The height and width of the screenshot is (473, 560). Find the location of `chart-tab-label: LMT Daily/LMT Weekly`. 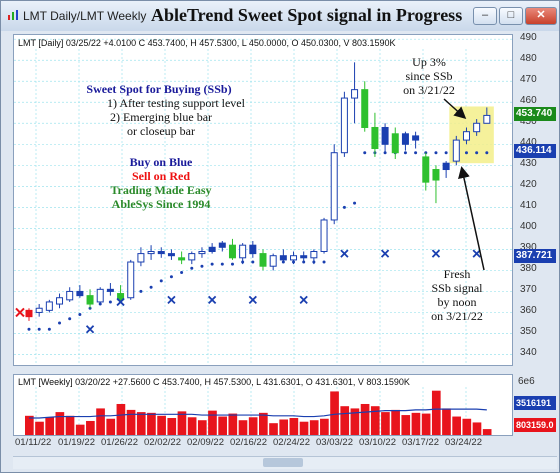

chart-tab-label: LMT Daily/LMT Weekly is located at coordinates (85, 16).